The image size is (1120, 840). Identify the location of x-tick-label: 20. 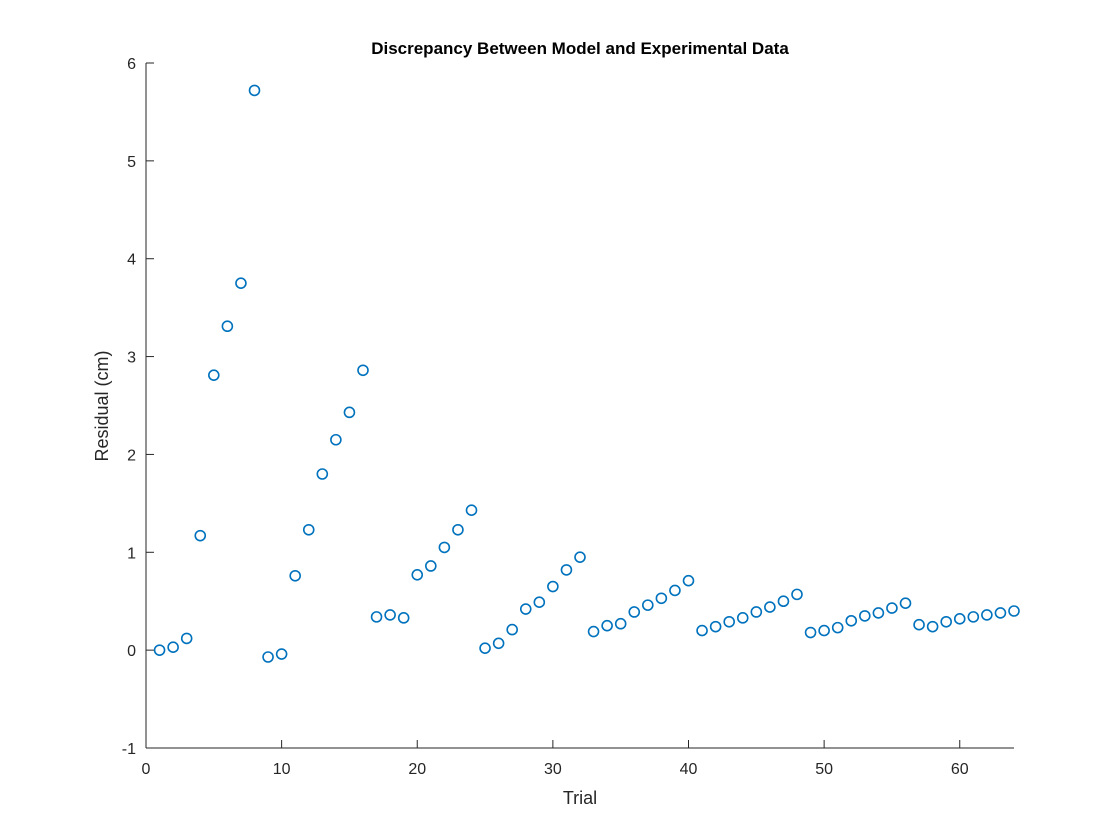
(417, 769).